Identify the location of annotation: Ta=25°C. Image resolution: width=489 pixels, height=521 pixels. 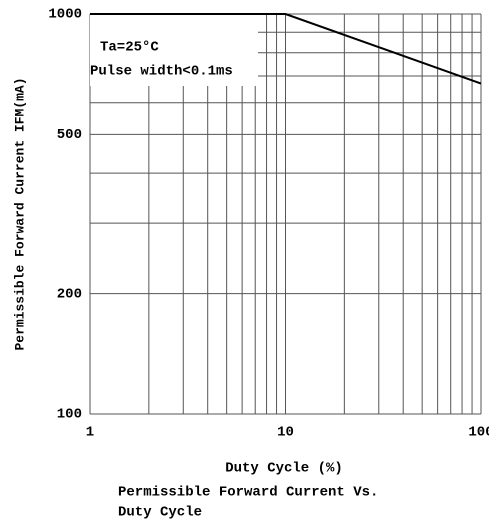
(129, 48).